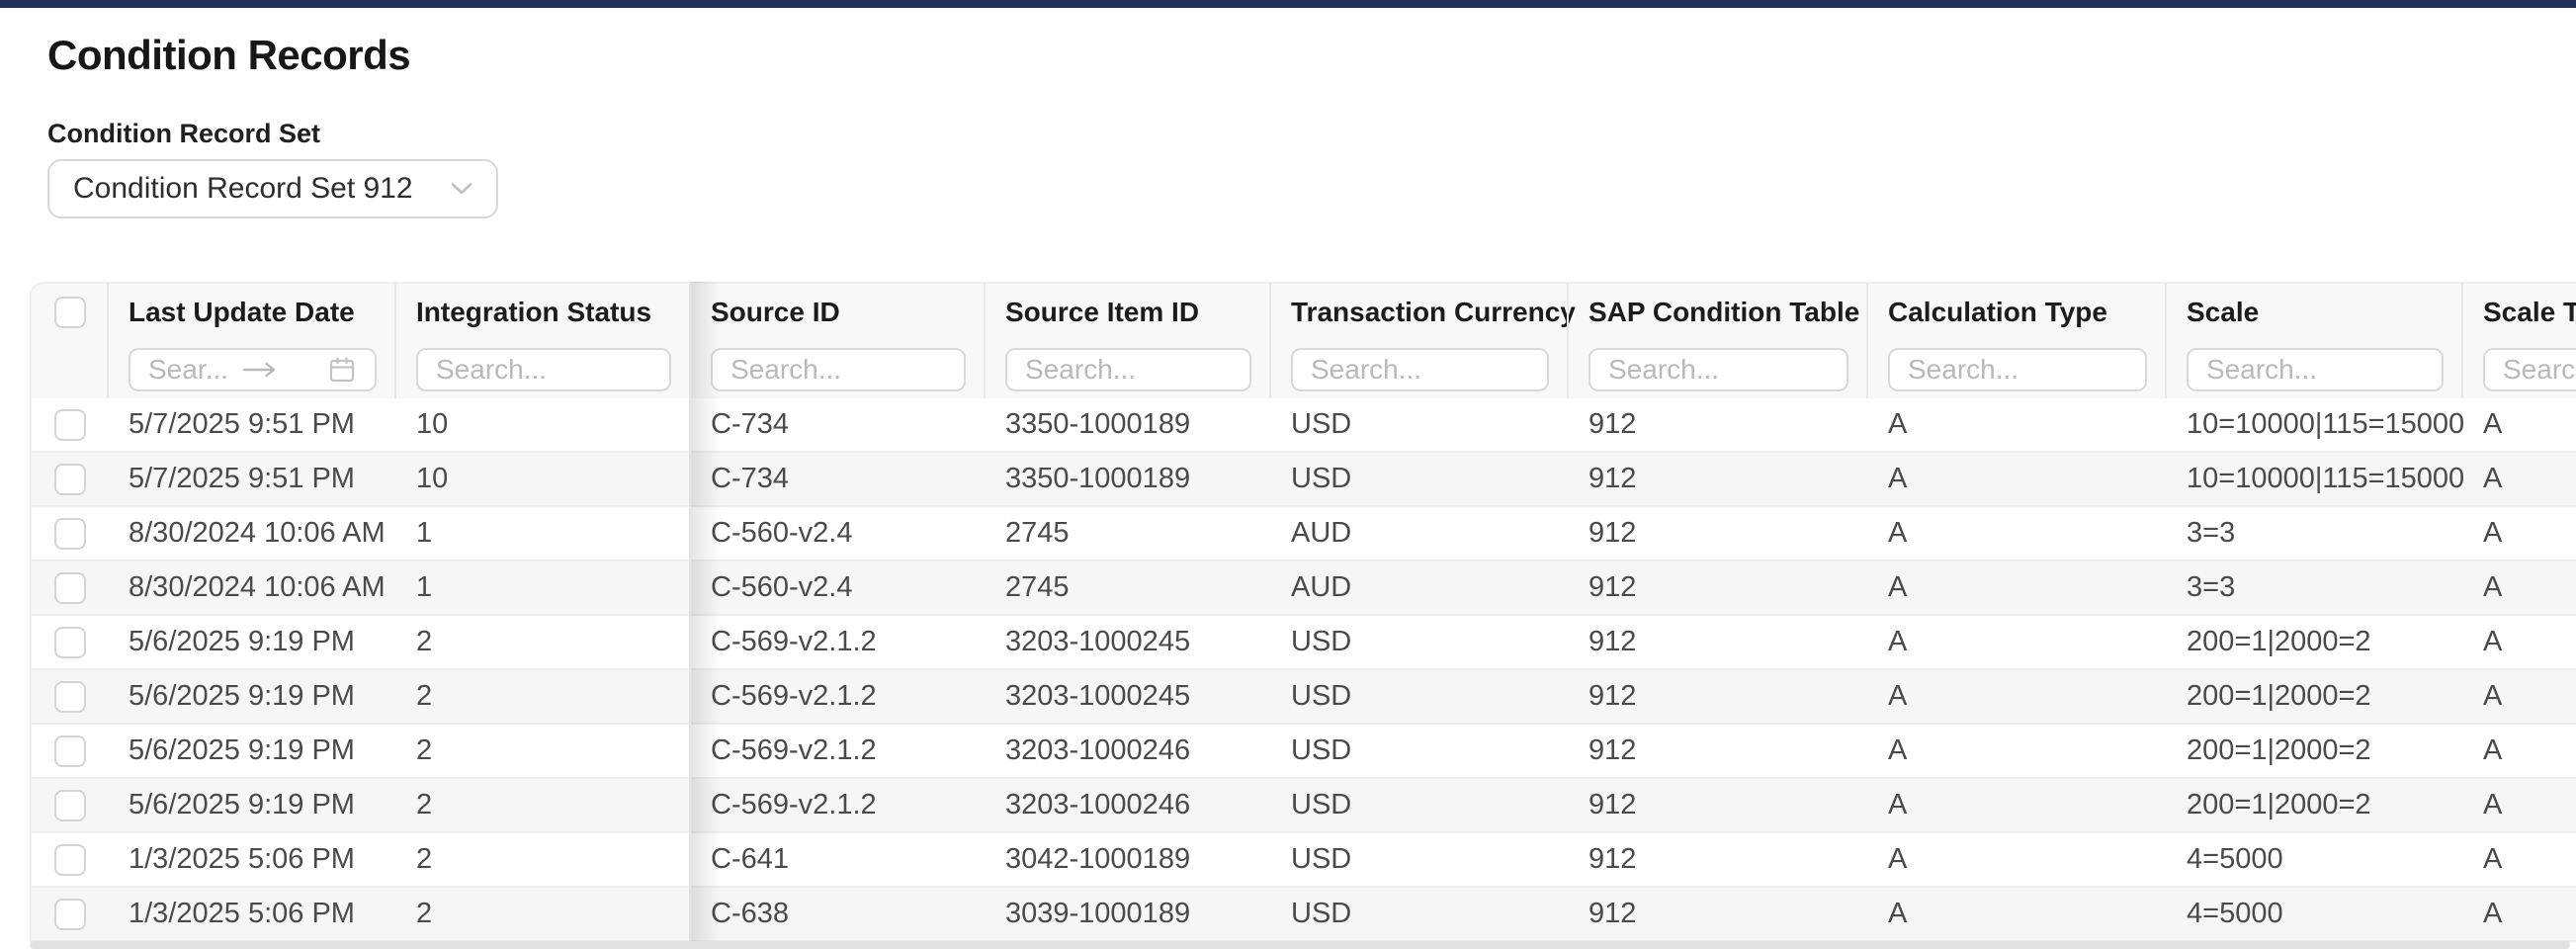  I want to click on column-title: Scale, so click(2223, 312).